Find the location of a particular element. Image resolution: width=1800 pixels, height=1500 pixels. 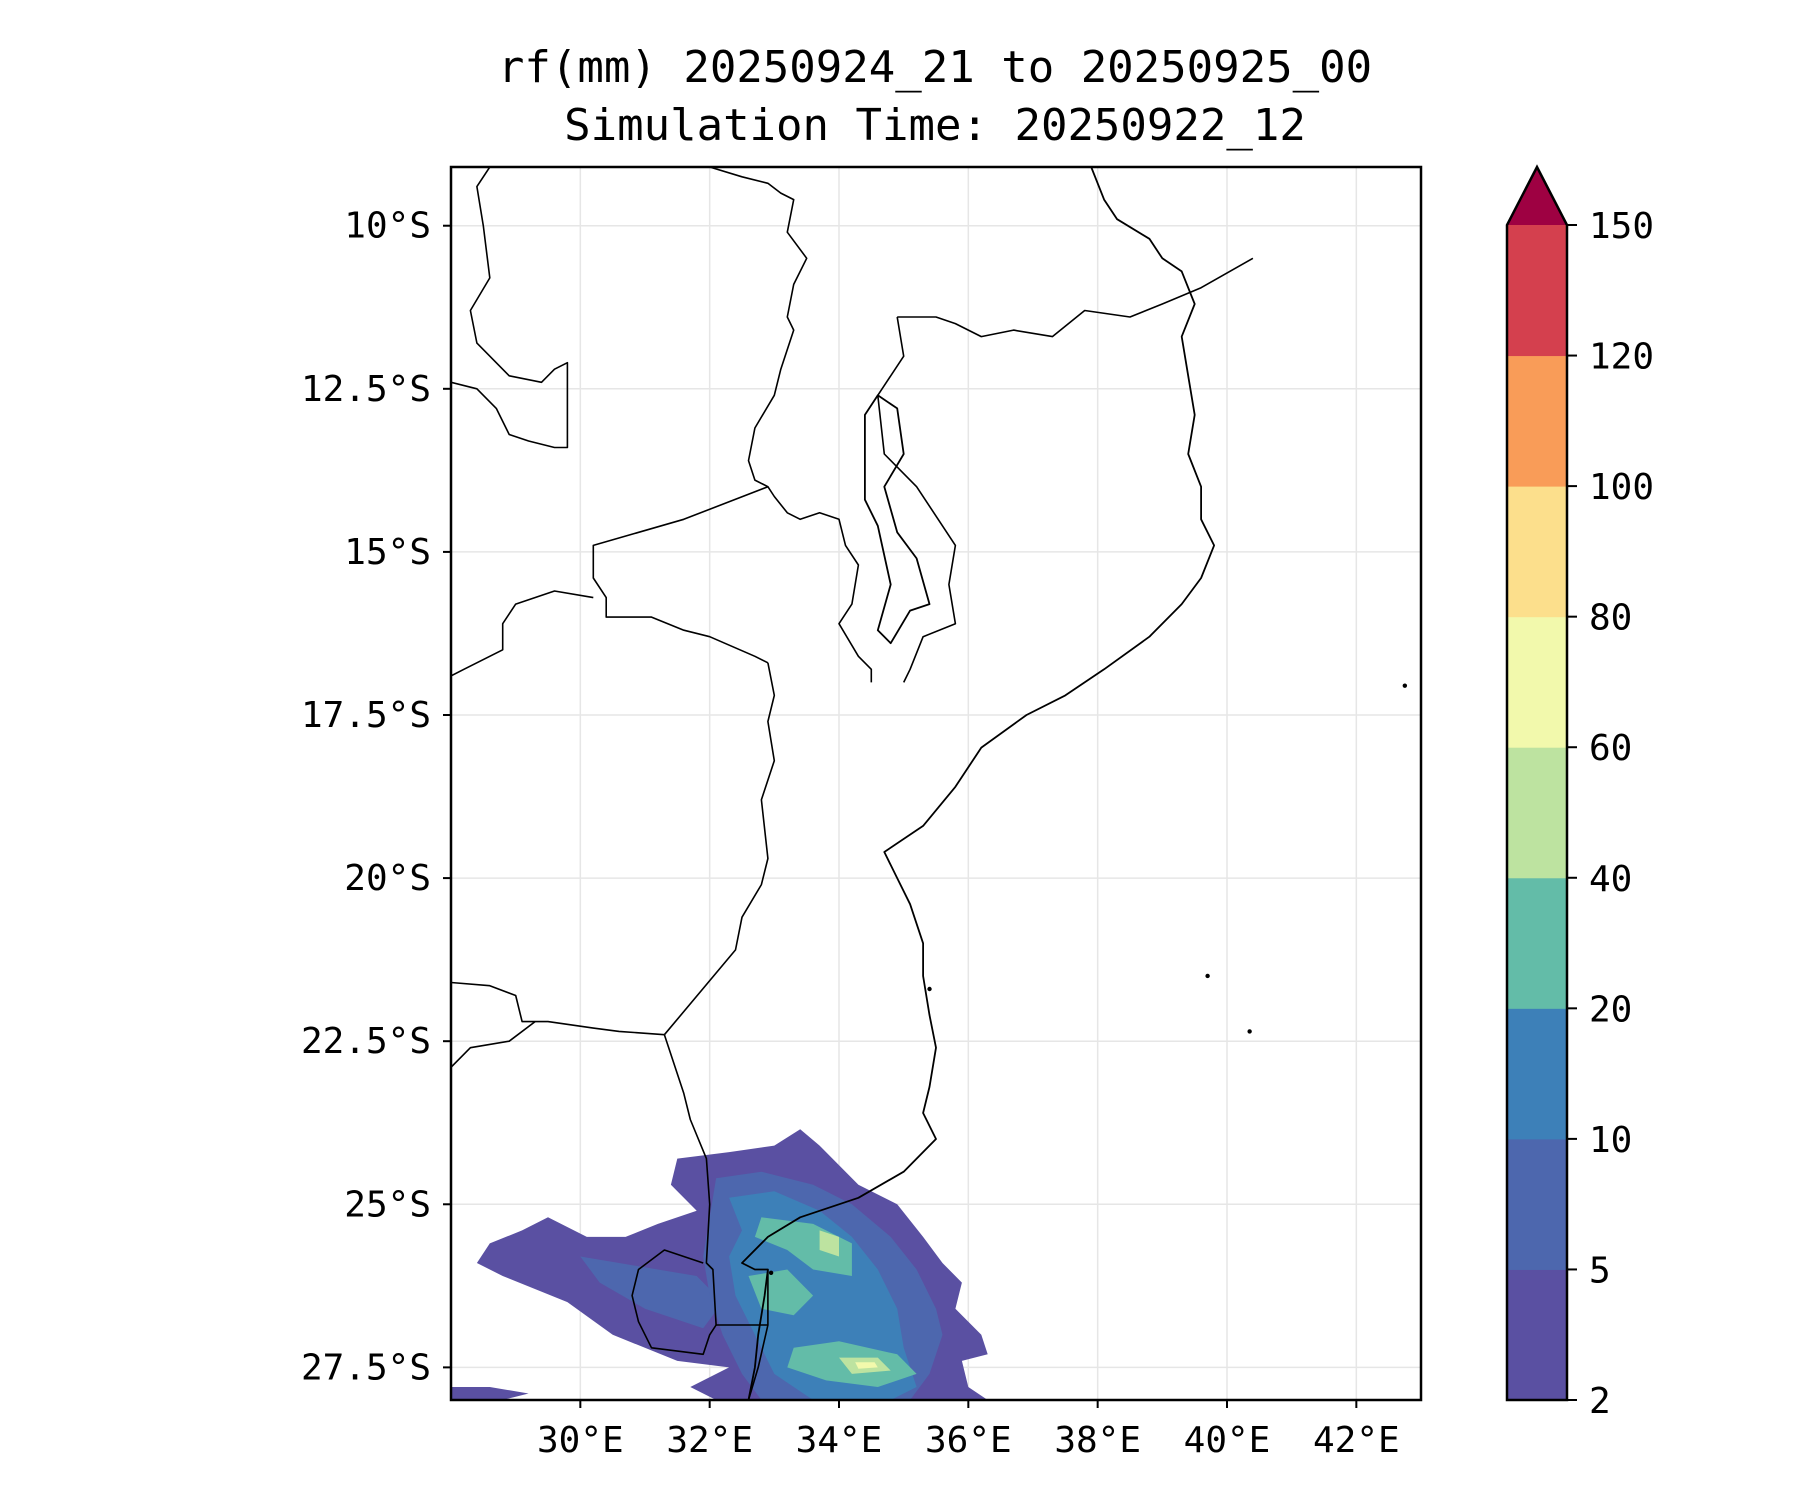

island-bazaruto is located at coordinates (929, 989).